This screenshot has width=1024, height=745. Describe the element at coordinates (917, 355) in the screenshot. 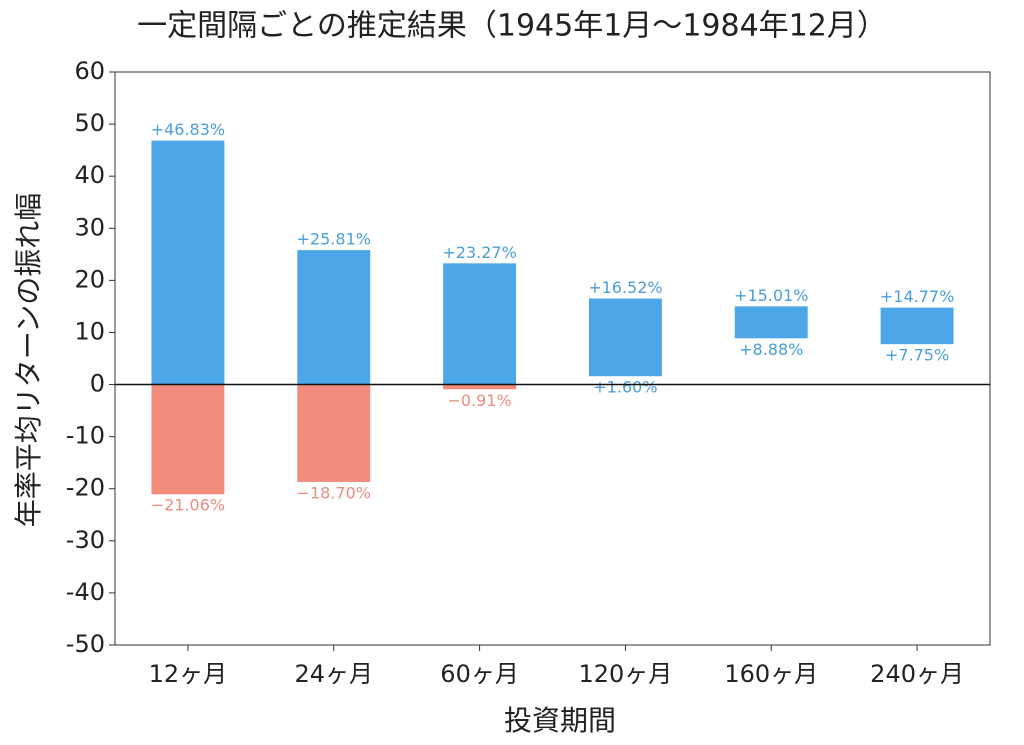

I see `low-label: +7.75%` at that location.